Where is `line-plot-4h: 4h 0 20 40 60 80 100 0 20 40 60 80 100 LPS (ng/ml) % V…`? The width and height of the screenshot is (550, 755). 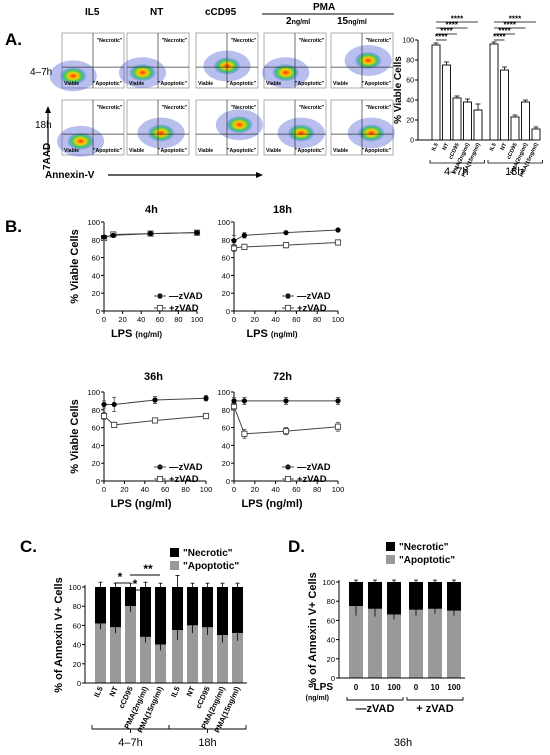
line-plot-4h: 4h 0 20 40 60 80 100 0 20 40 60 80 100 LPS (ng/ml) % V… is located at coordinates (136, 272).